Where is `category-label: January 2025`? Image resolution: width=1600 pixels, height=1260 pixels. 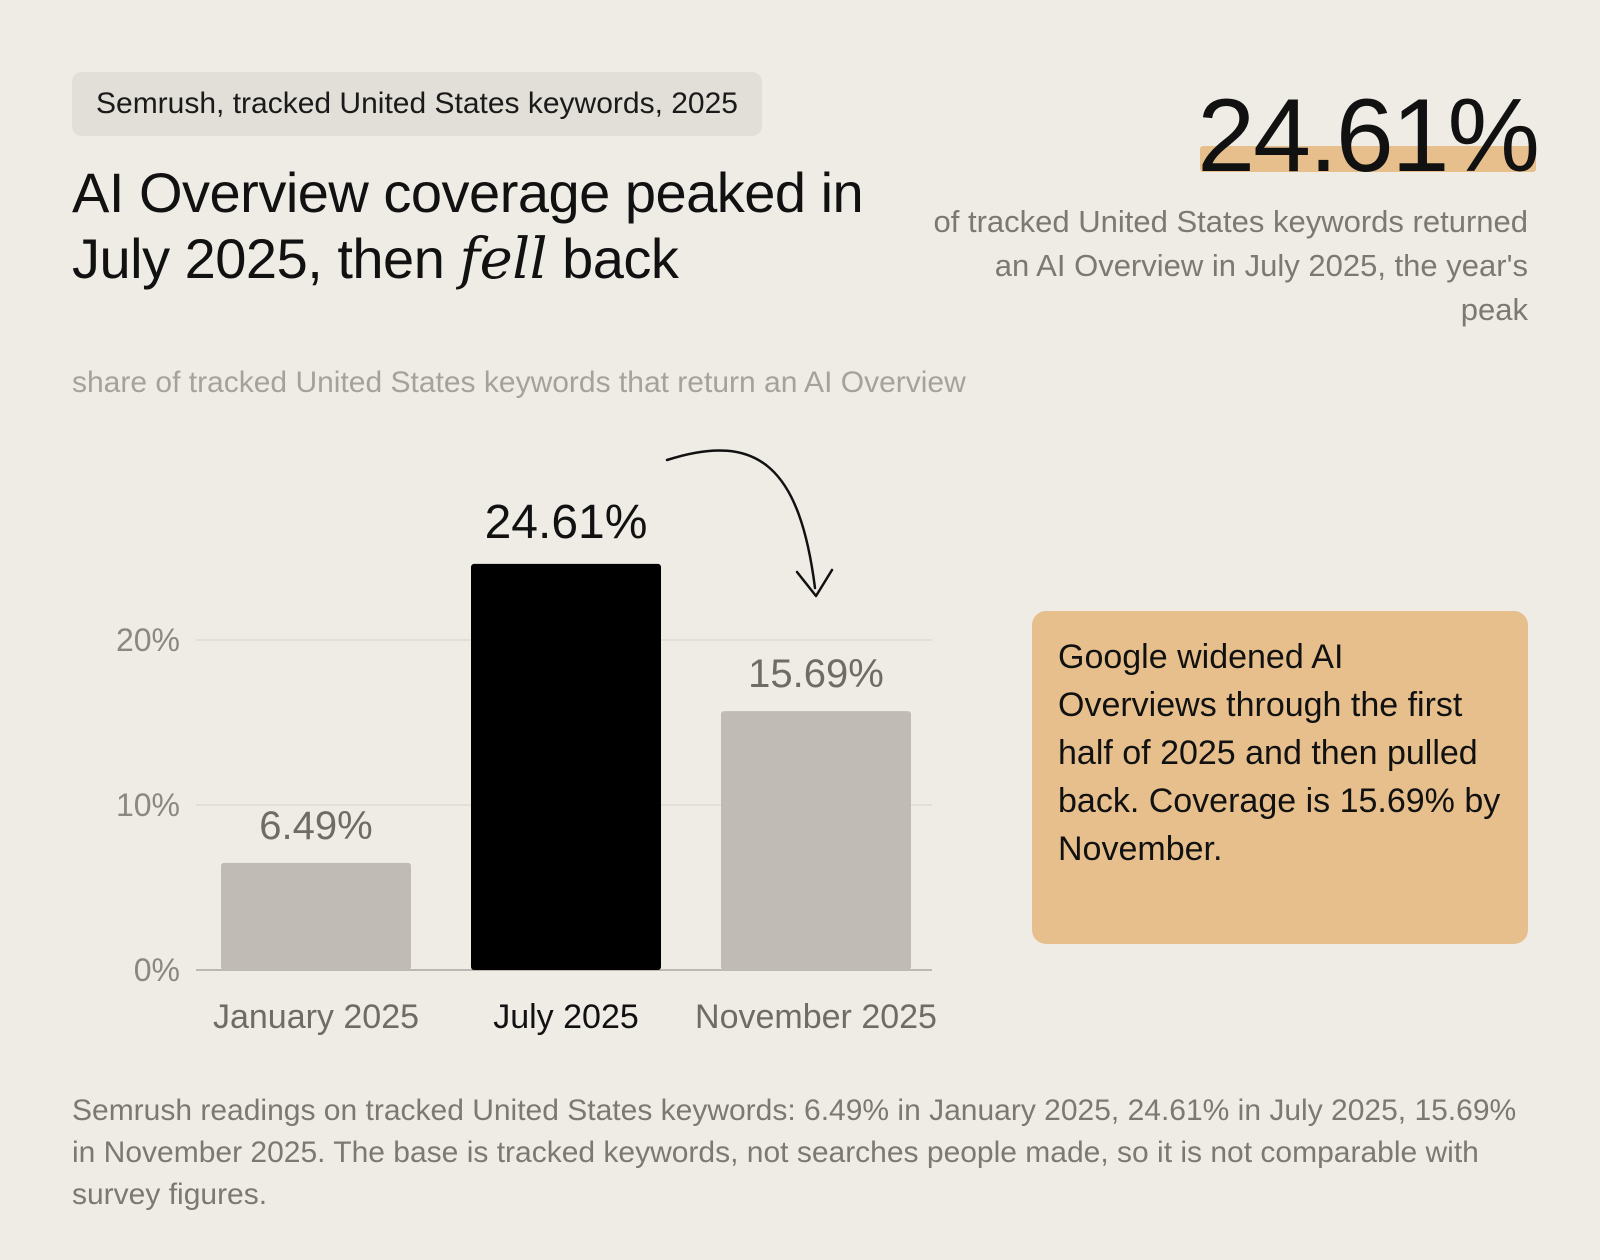 category-label: January 2025 is located at coordinates (316, 1017).